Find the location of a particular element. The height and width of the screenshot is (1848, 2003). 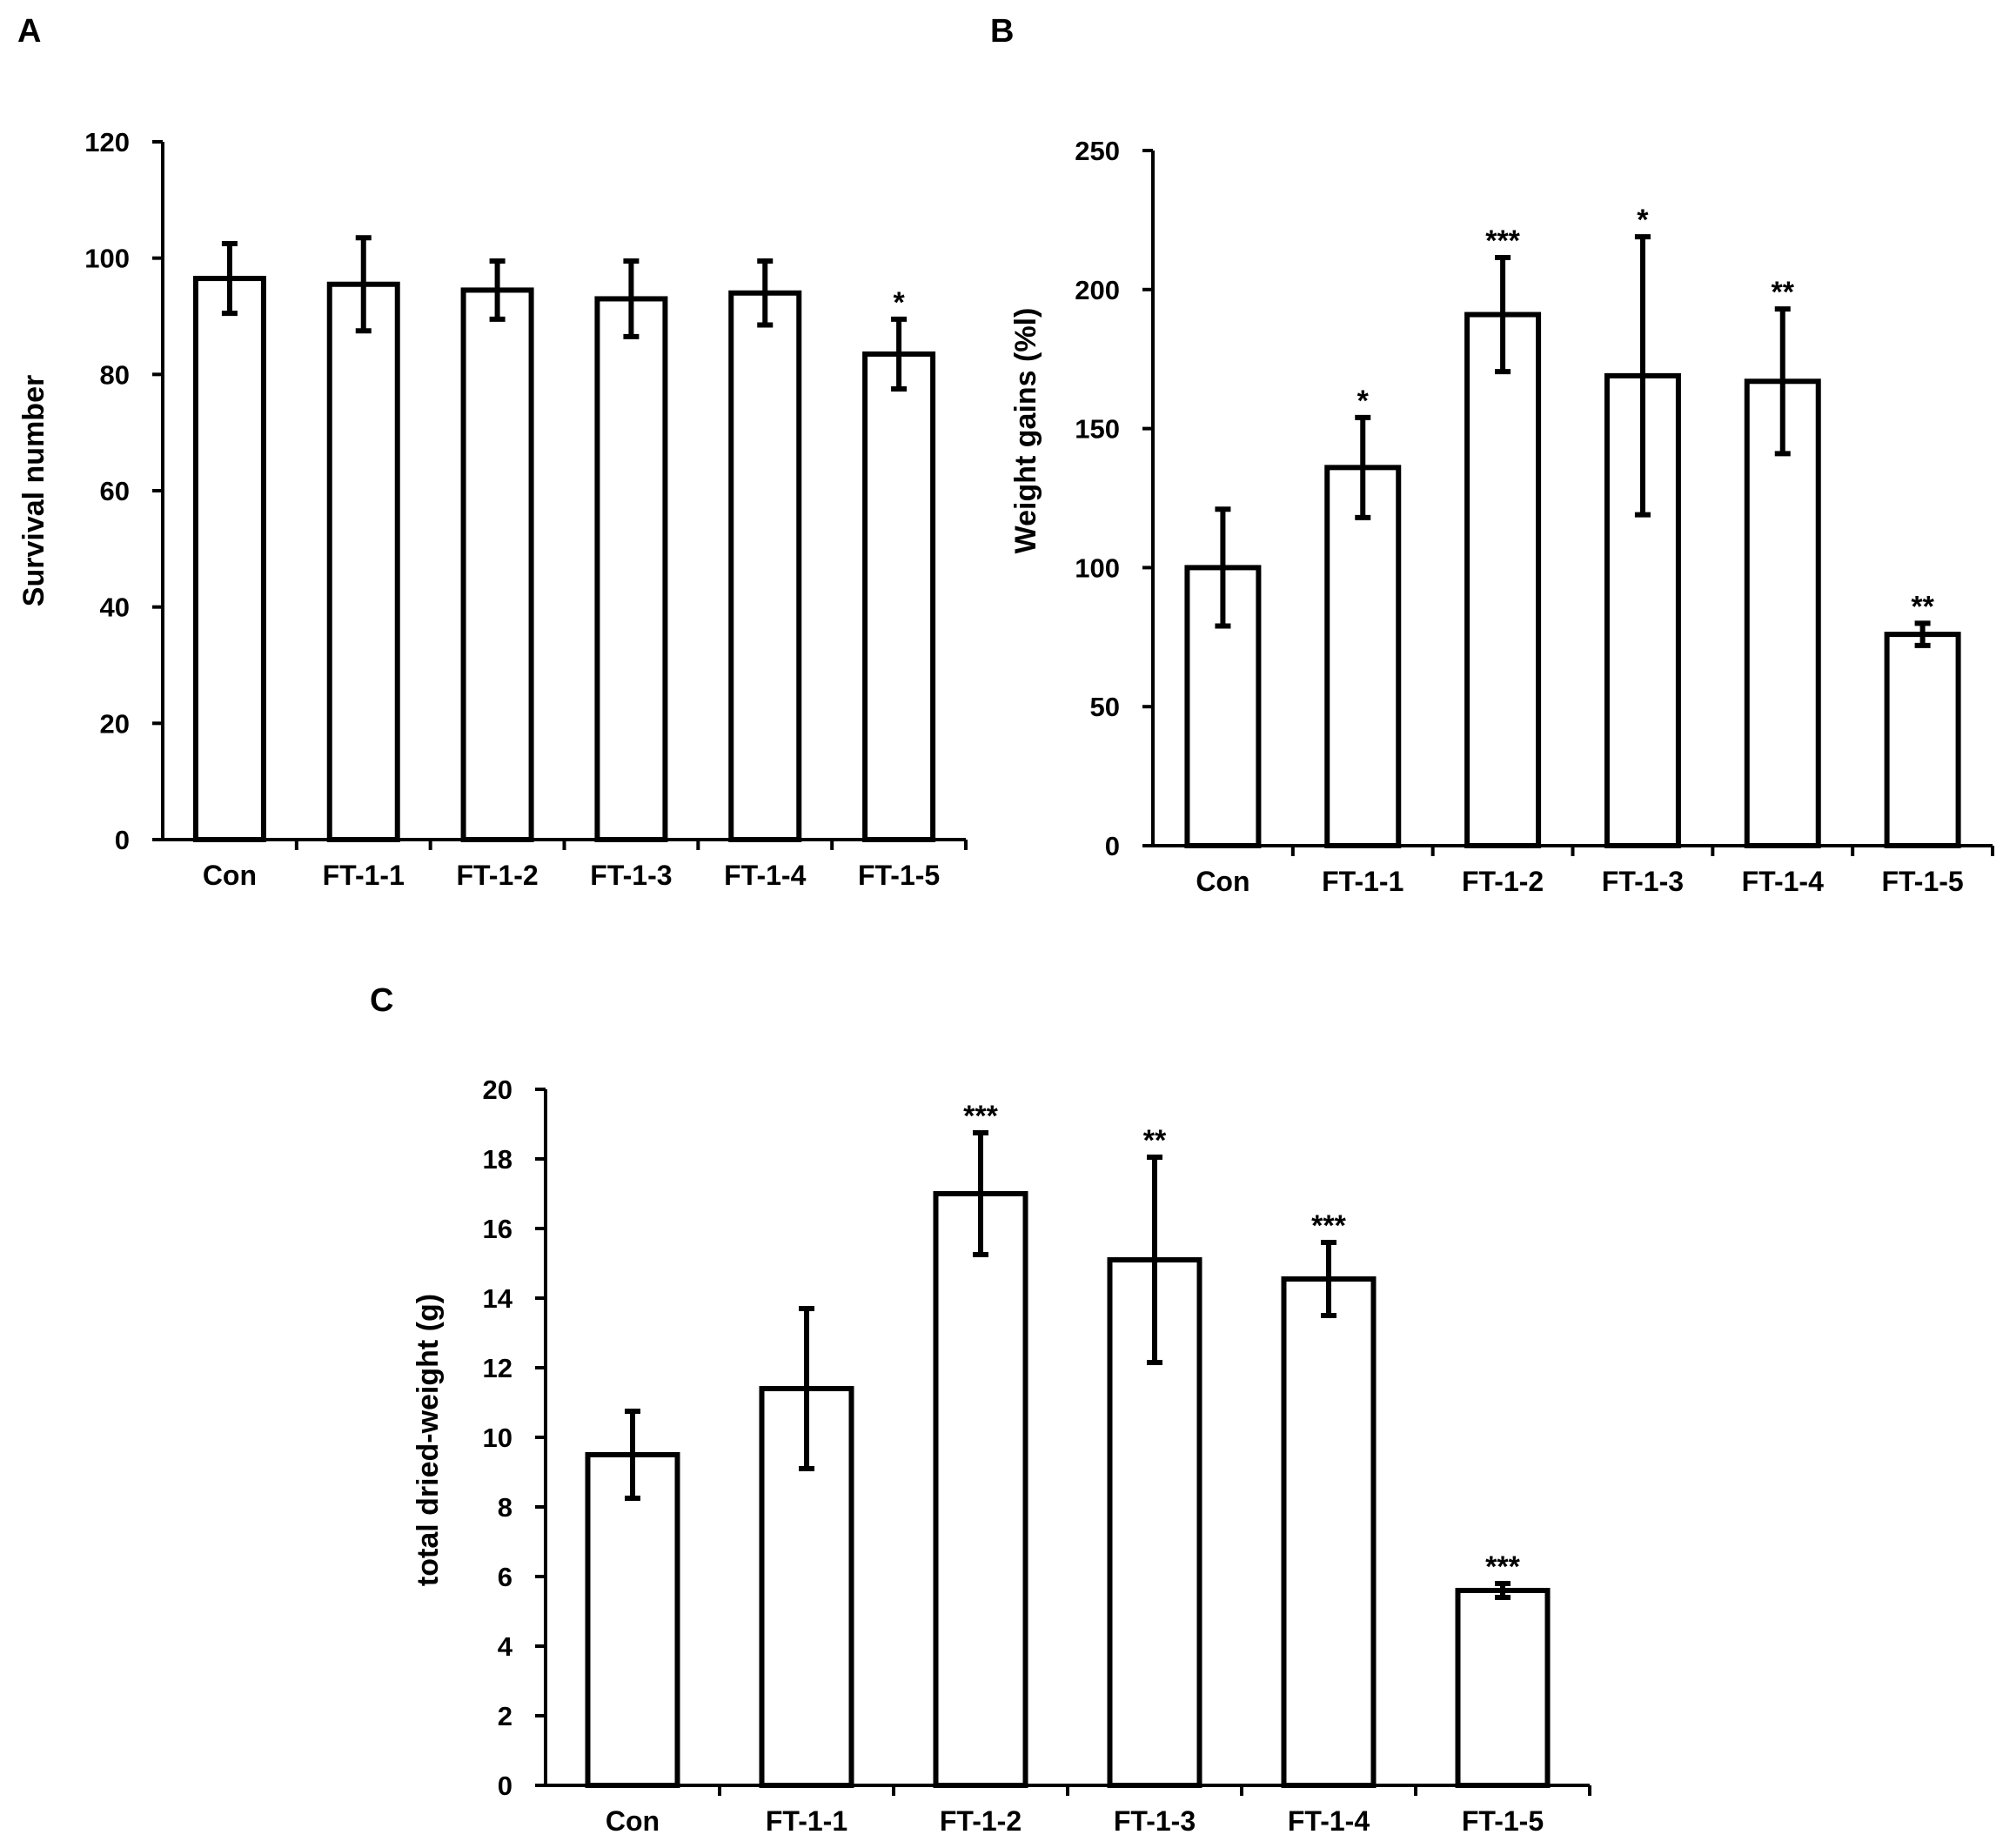

x-category-label-c: FT-1-5 is located at coordinates (1503, 1821).